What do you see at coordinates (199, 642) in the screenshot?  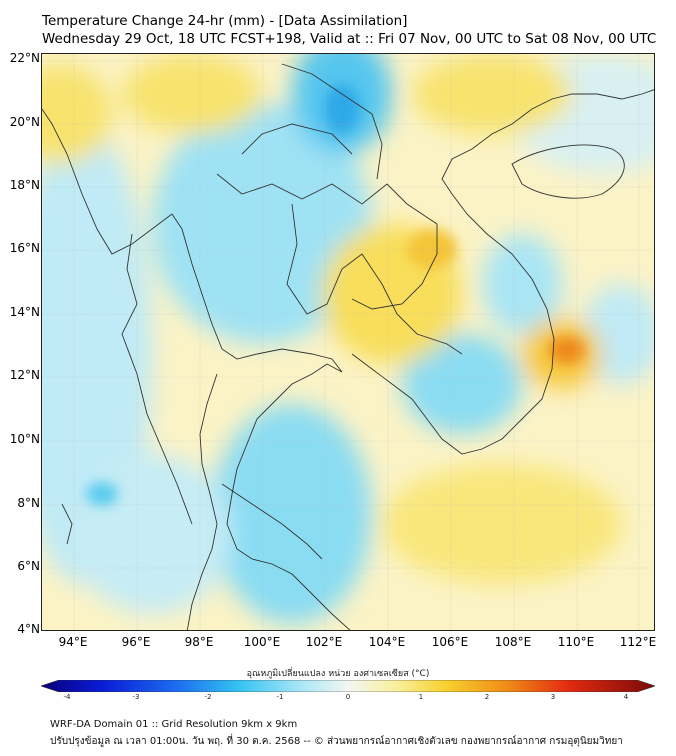 I see `x-tick-label: 98°E` at bounding box center [199, 642].